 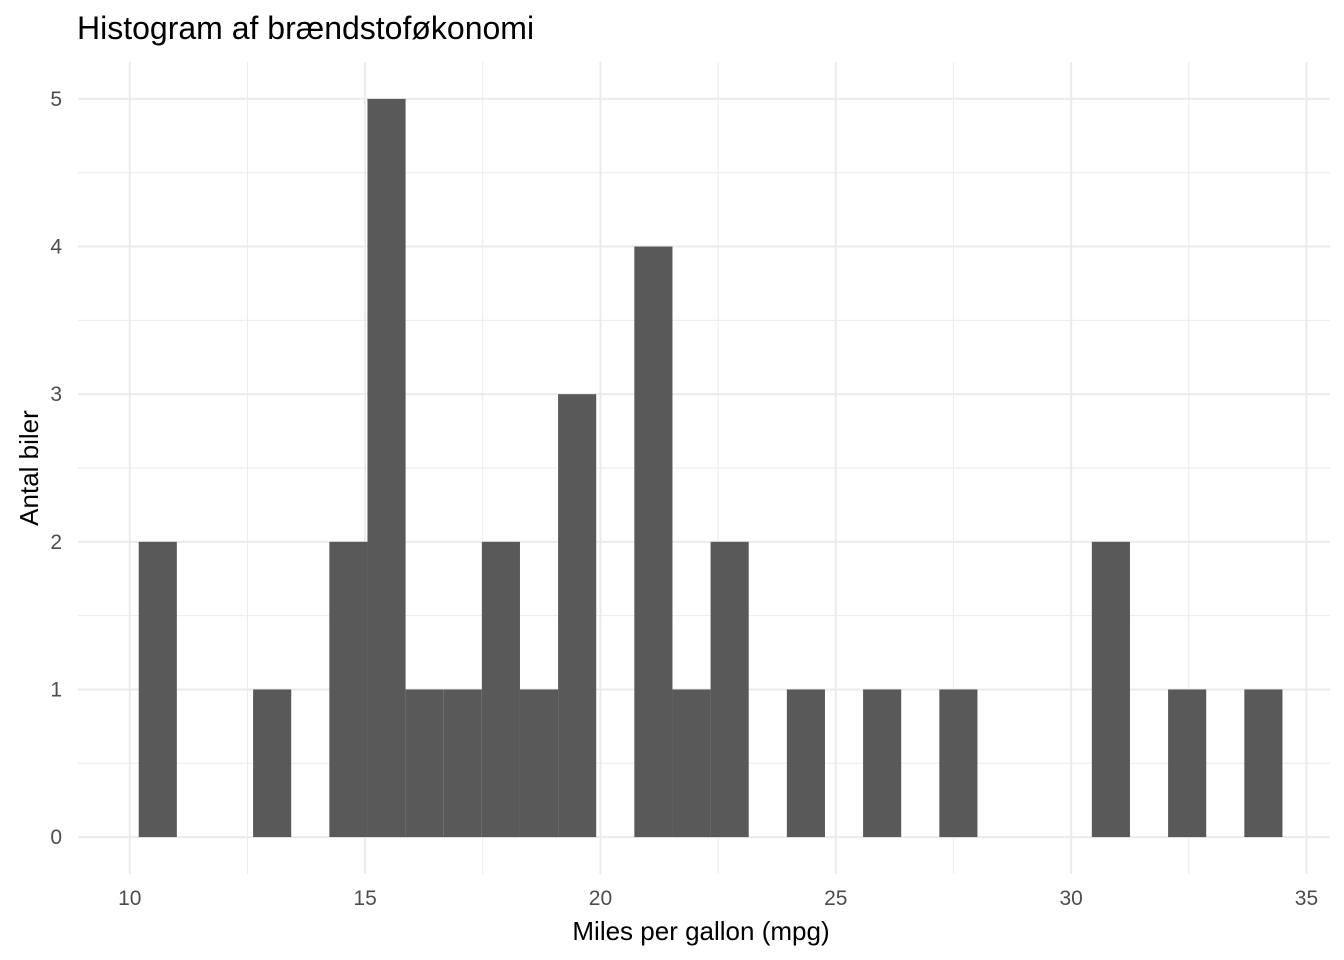 What do you see at coordinates (56, 247) in the screenshot?
I see `y-tick-label: 4` at bounding box center [56, 247].